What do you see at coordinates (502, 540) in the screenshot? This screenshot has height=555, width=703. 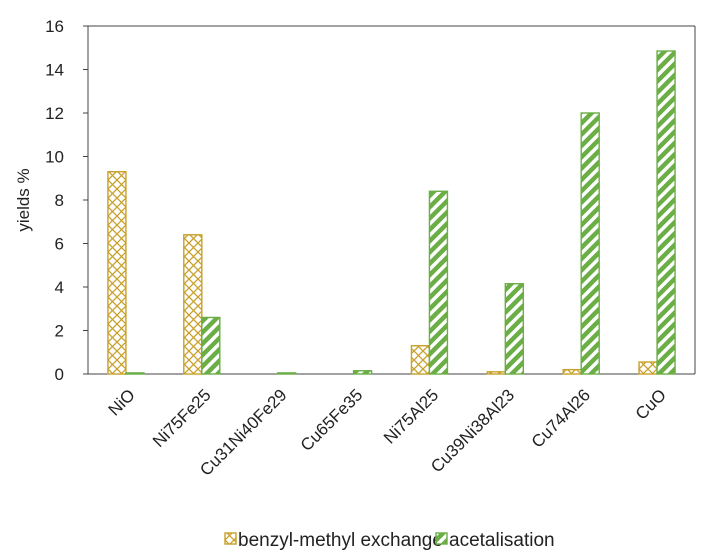 I see `legend-label-acetalisation: acetalisation` at bounding box center [502, 540].